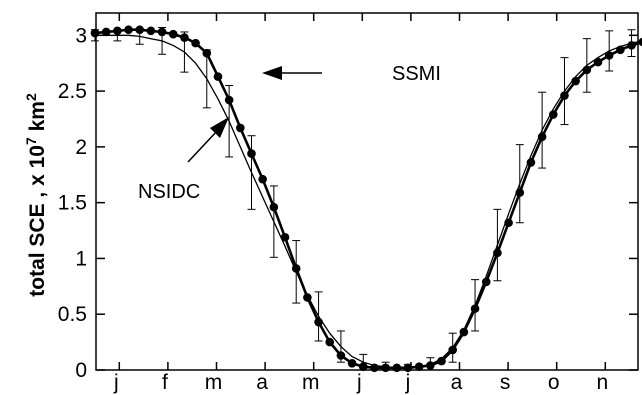 The image size is (642, 395). What do you see at coordinates (31, 97) in the screenshot?
I see `y-axis-label-unit-exponent: 2` at bounding box center [31, 97].